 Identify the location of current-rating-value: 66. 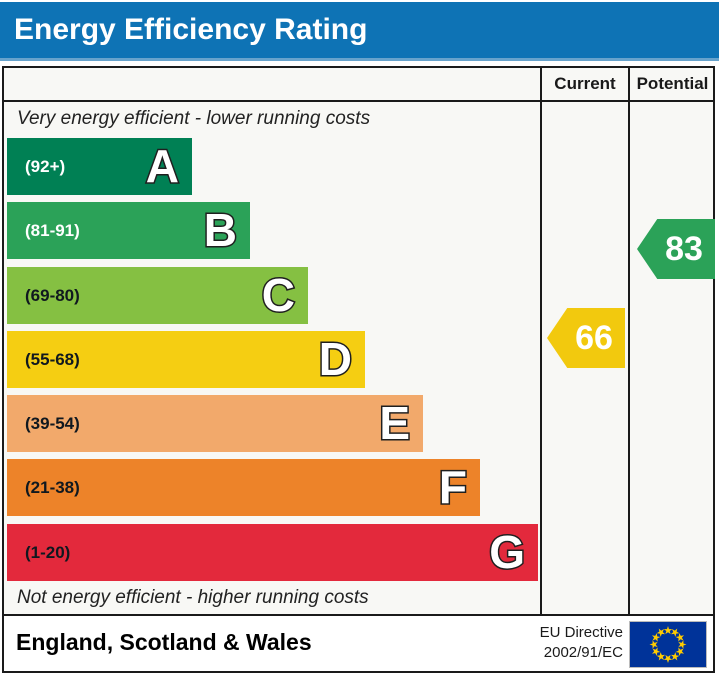
(594, 337).